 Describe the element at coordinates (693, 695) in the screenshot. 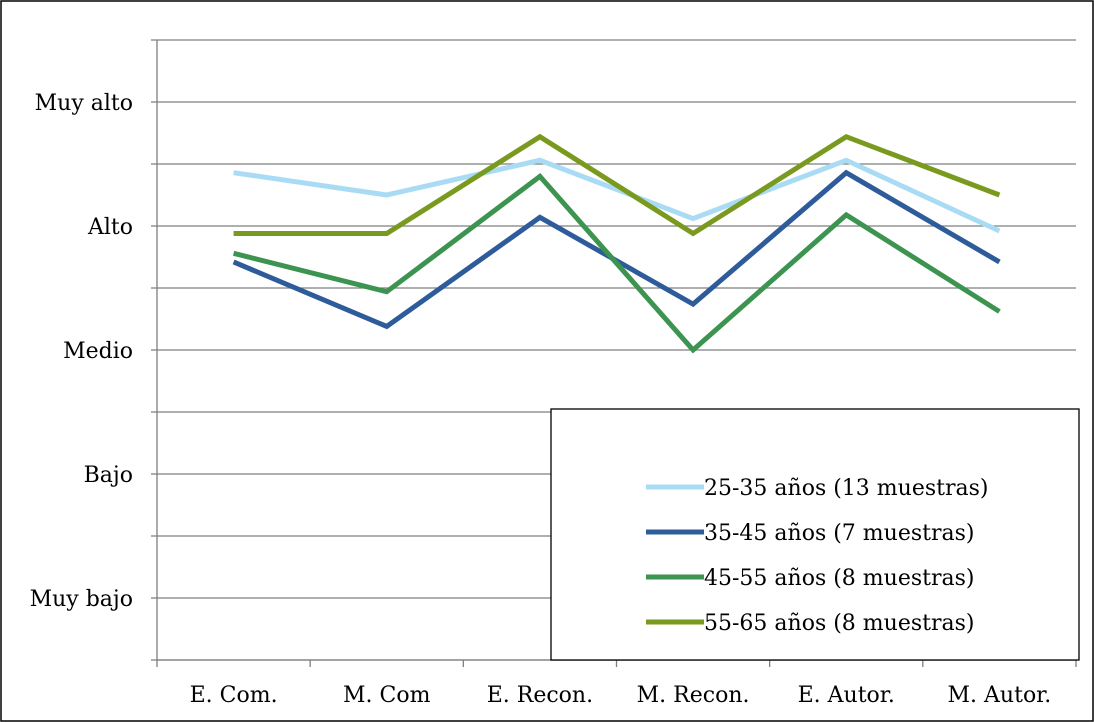

I see `x-tick-label: M. Recon.` at that location.